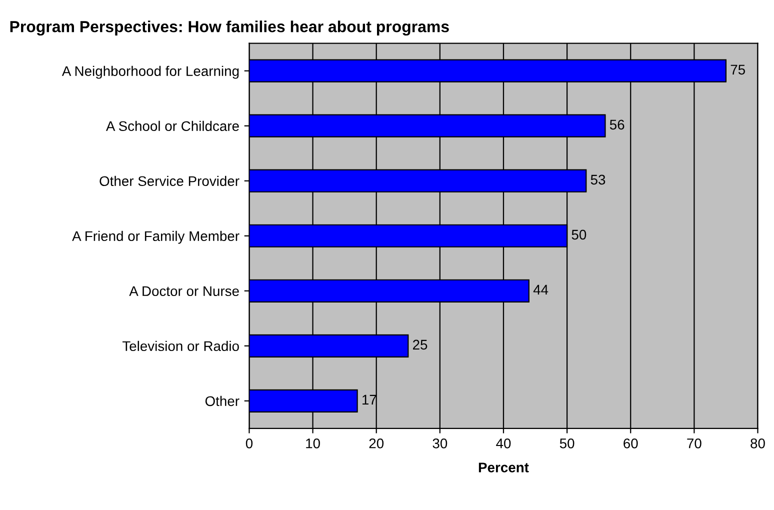 The width and height of the screenshot is (774, 510). I want to click on x-tick-label: 80, so click(757, 443).